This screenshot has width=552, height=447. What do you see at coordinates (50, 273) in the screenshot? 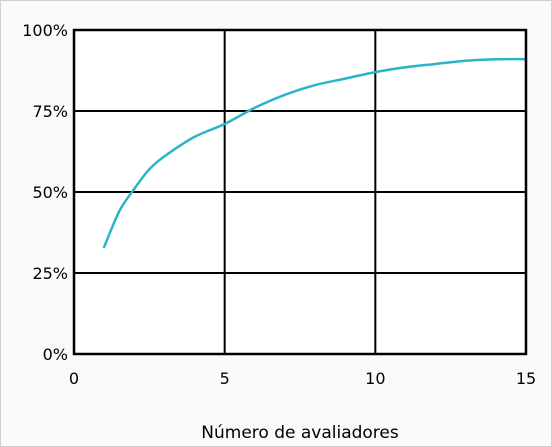
I see `y-tick-label: 25%` at bounding box center [50, 273].